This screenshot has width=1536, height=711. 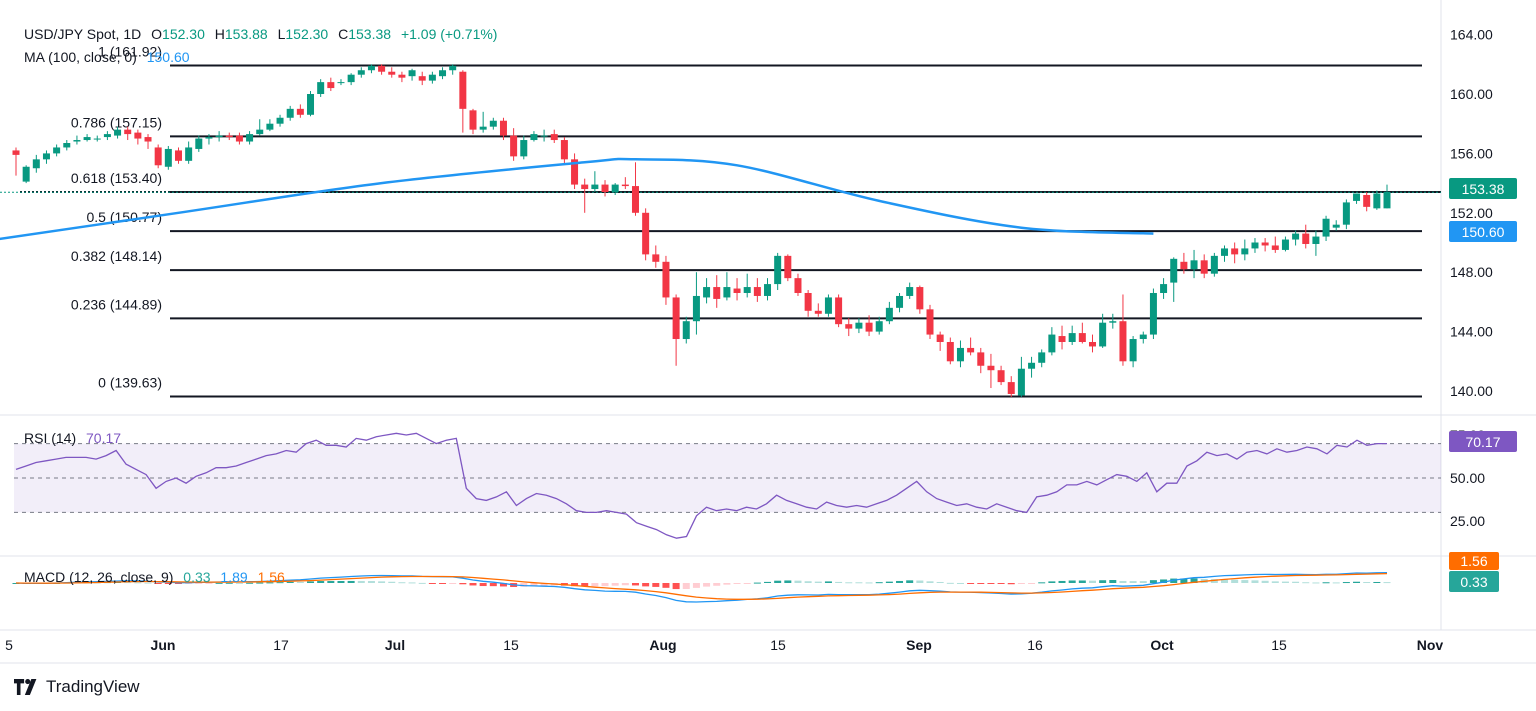 I want to click on time-tick: Aug, so click(x=662, y=645).